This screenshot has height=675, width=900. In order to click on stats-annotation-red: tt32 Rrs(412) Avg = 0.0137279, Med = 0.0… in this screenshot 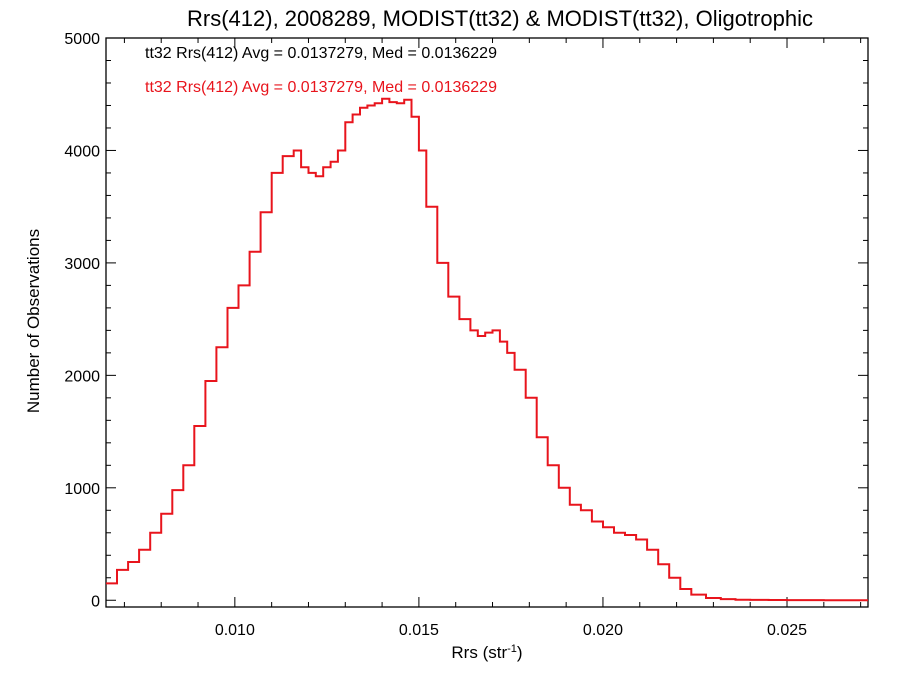, I will do `click(321, 87)`.